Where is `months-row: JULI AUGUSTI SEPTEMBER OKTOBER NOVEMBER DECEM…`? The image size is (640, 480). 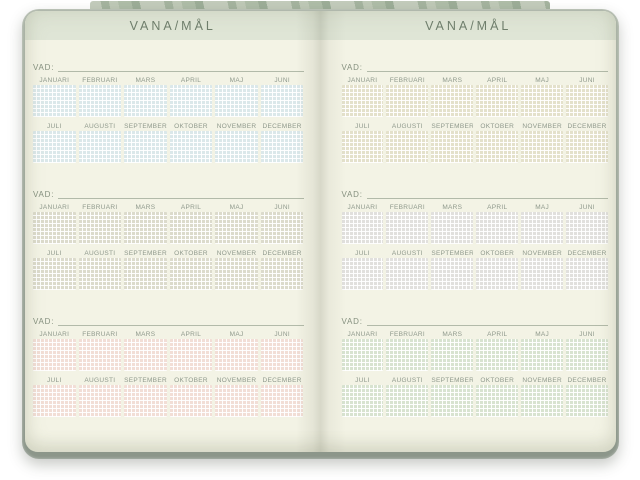 months-row: JULI AUGUSTI SEPTEMBER OKTOBER NOVEMBER DECEM… is located at coordinates (475, 379).